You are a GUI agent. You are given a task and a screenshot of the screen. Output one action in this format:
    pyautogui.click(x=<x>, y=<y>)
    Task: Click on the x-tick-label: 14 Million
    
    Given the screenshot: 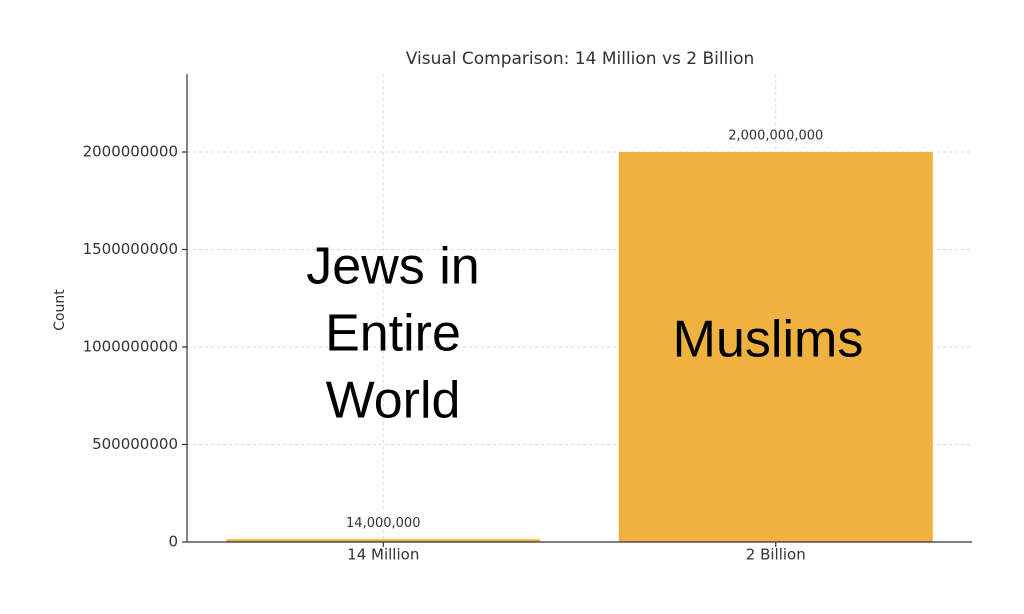 What is the action you would take?
    pyautogui.click(x=383, y=555)
    